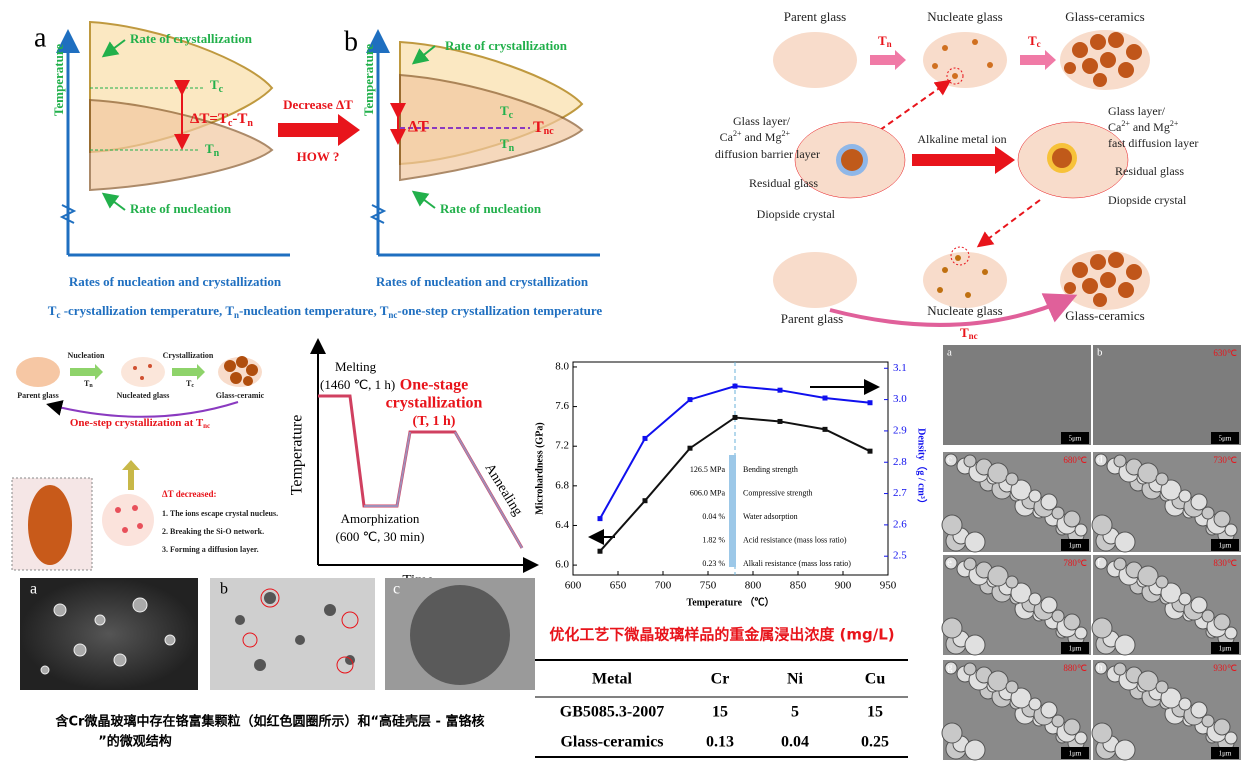 Image resolution: width=1243 pixels, height=764 pixels. I want to click on axis-title: Temperature, so click(297, 455).